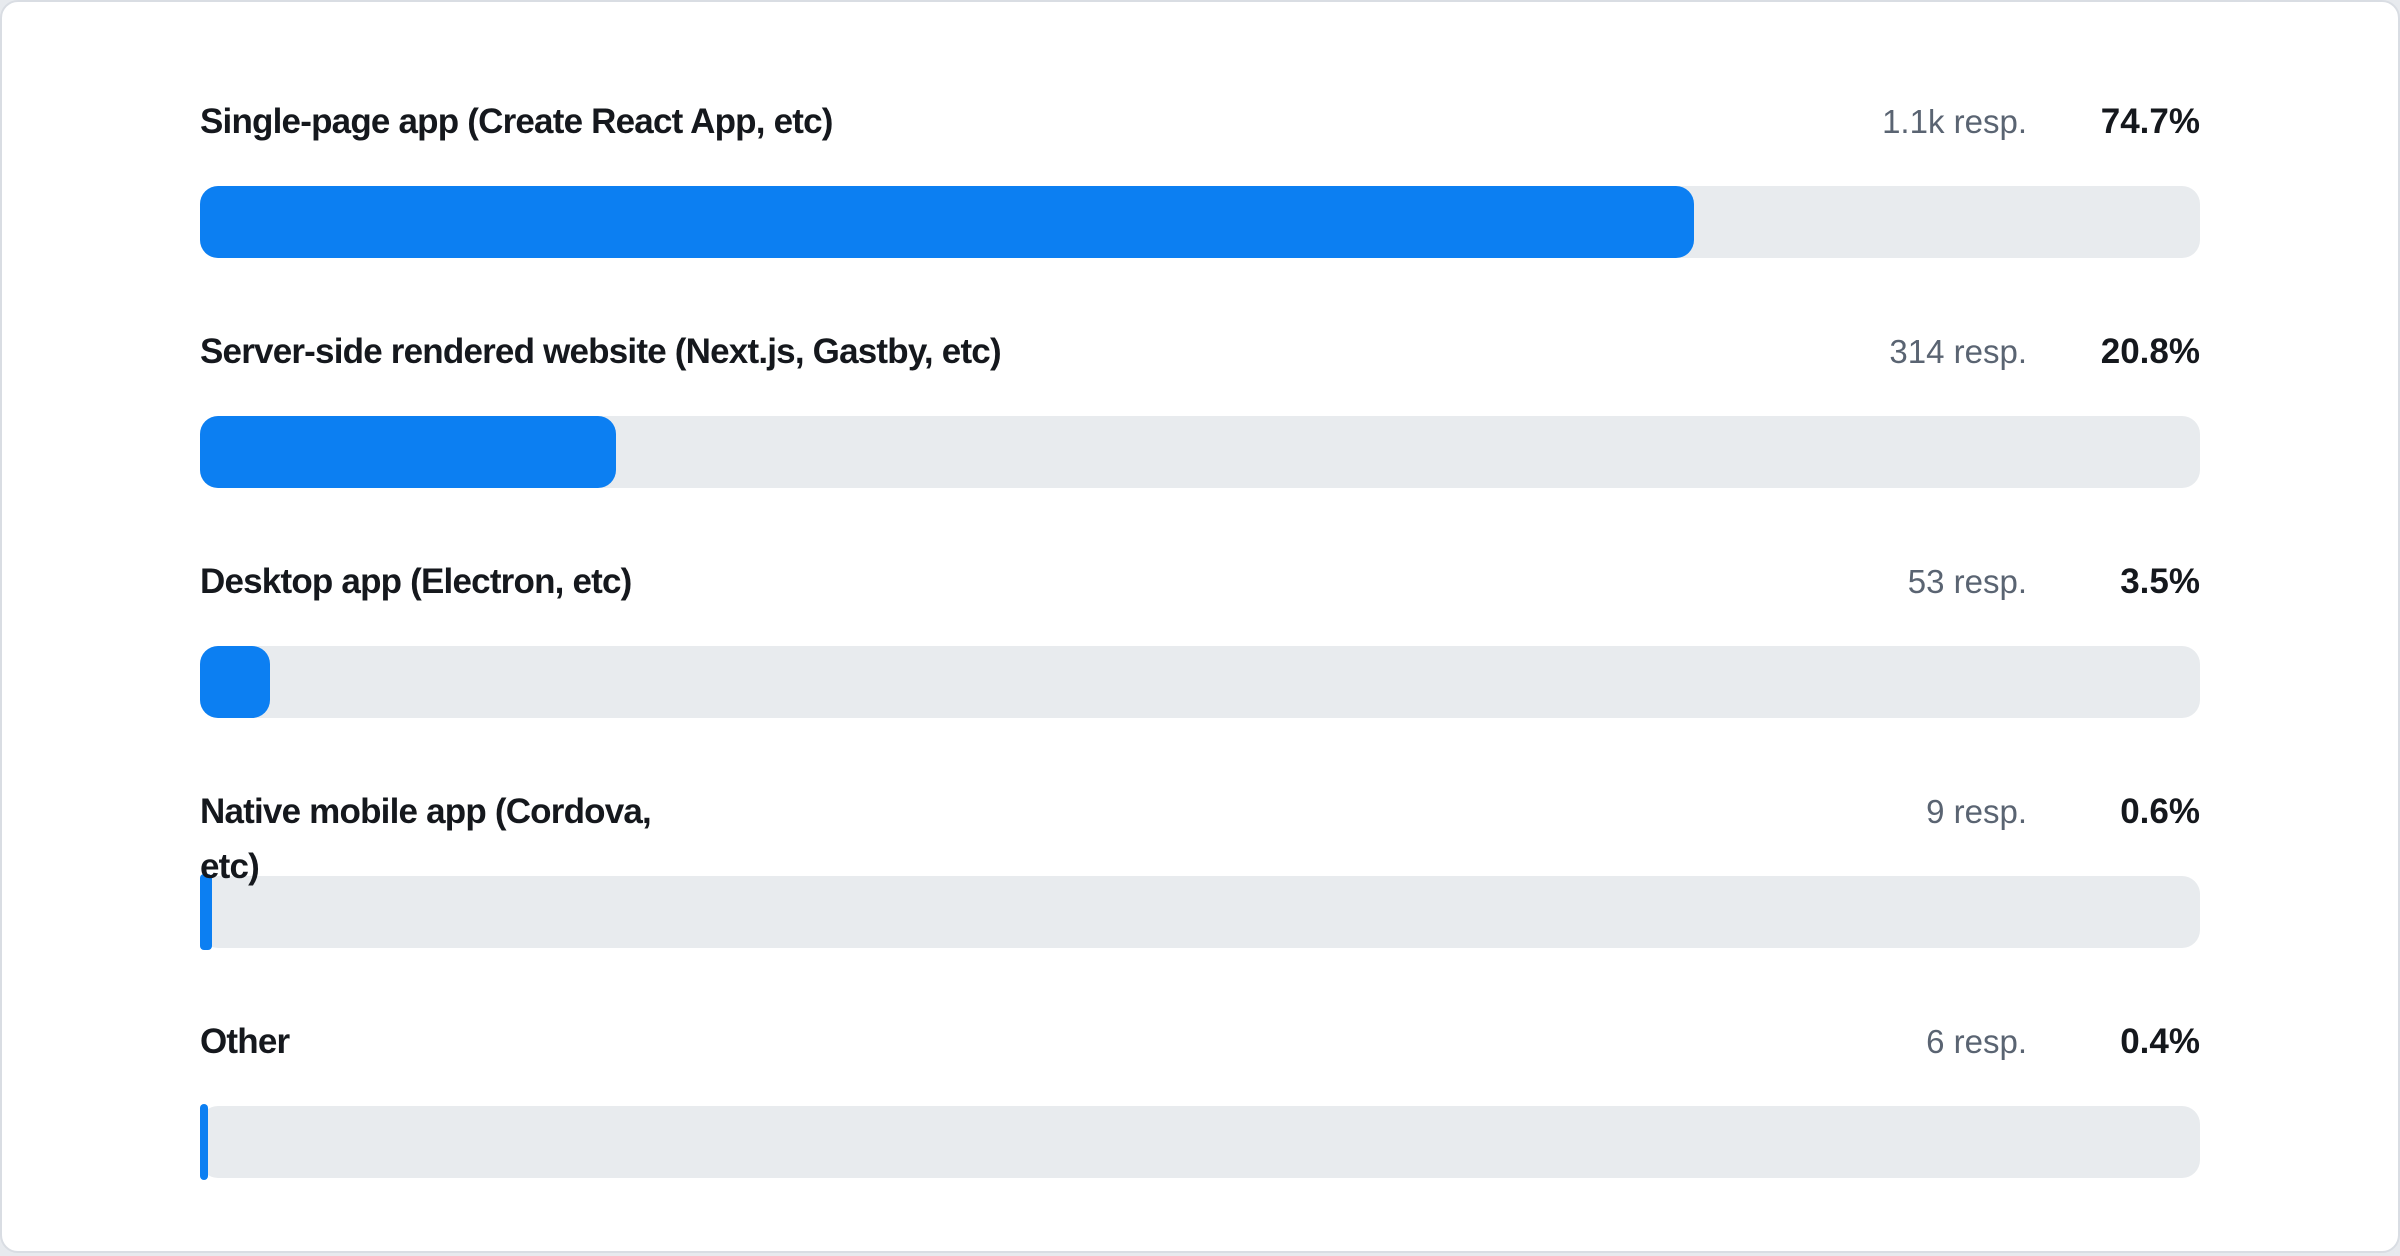  I want to click on answer-label: Native mobile app (Cordova, etc), so click(426, 839).